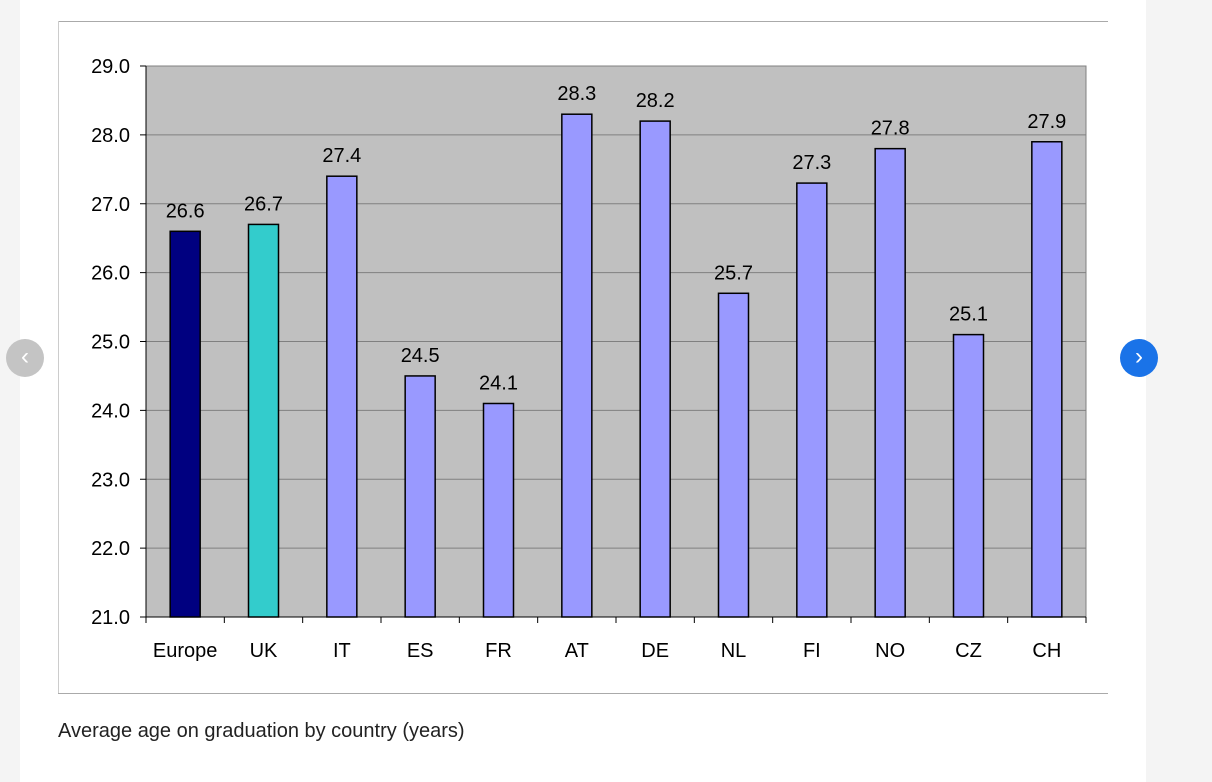 This screenshot has height=782, width=1212. What do you see at coordinates (577, 365) in the screenshot?
I see `bar-at` at bounding box center [577, 365].